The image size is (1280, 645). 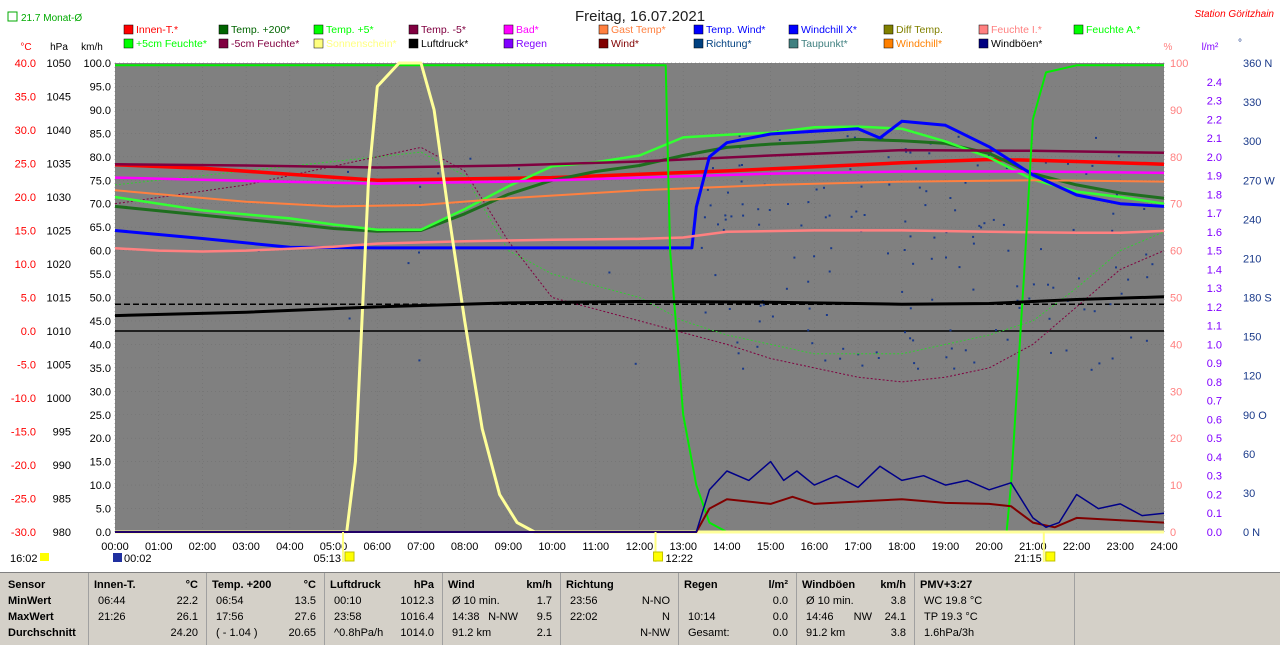 What do you see at coordinates (1214, 439) in the screenshot?
I see `rain-tick: 0.5` at bounding box center [1214, 439].